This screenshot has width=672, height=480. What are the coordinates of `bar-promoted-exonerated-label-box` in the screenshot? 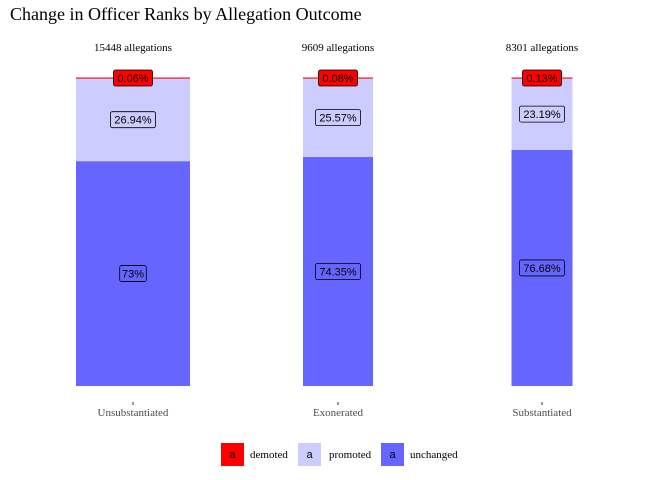 It's located at (337, 118).